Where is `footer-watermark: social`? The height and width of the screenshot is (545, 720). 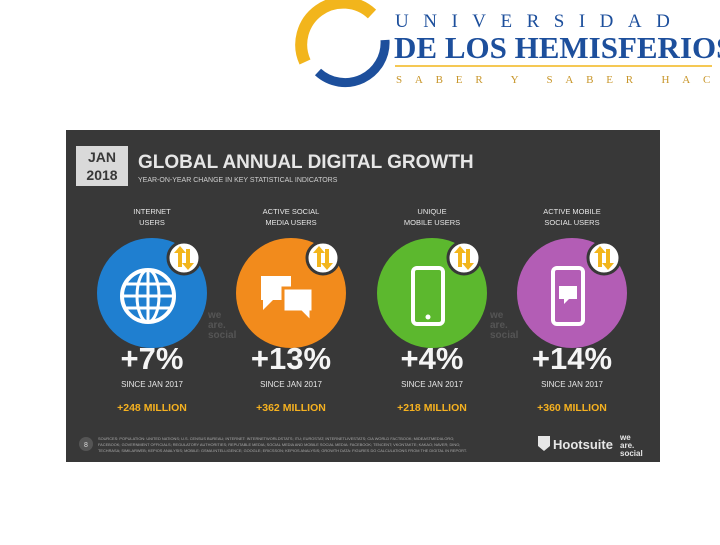
footer-watermark: social is located at coordinates (631, 453).